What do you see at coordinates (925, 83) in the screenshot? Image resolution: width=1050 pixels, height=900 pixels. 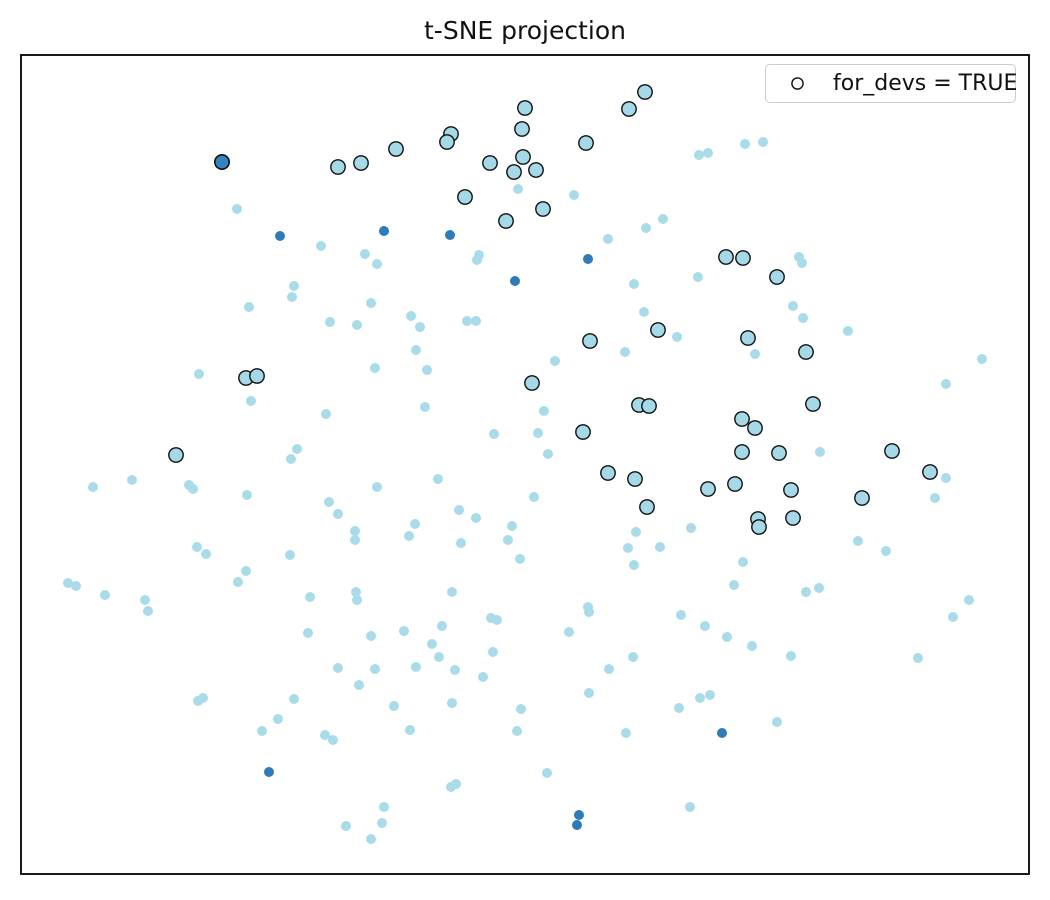 I see `legend-label: for_devs = TRUE` at bounding box center [925, 83].